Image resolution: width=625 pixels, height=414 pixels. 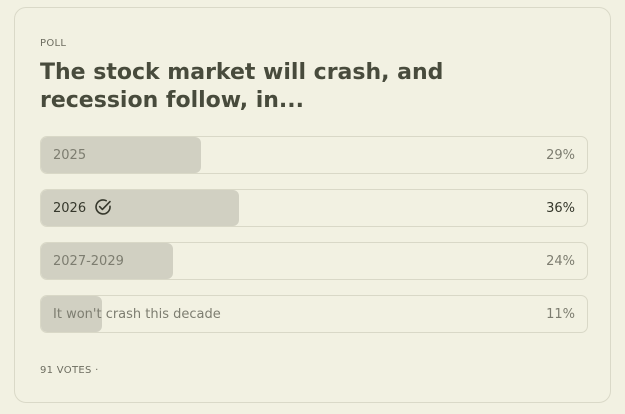 What do you see at coordinates (560, 155) in the screenshot?
I see `option-percent: 29%` at bounding box center [560, 155].